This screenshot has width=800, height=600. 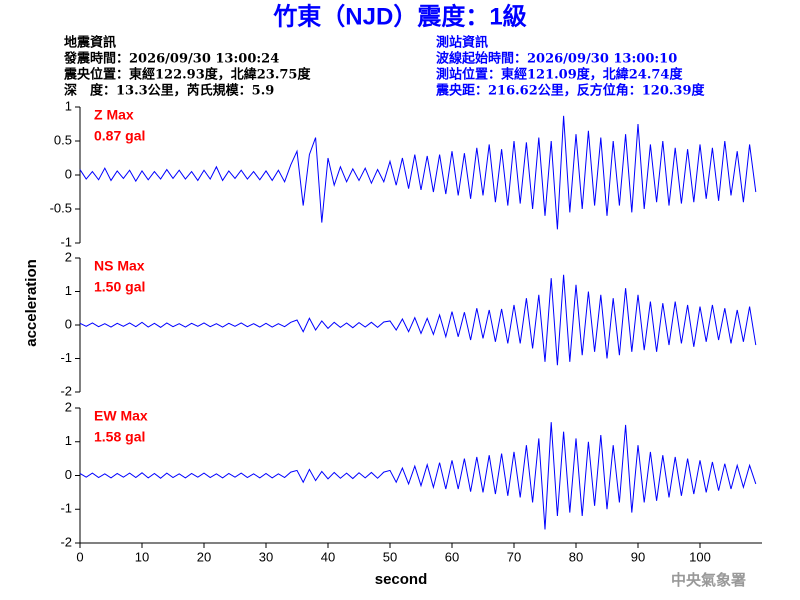 I want to click on waveform, so click(x=418, y=320).